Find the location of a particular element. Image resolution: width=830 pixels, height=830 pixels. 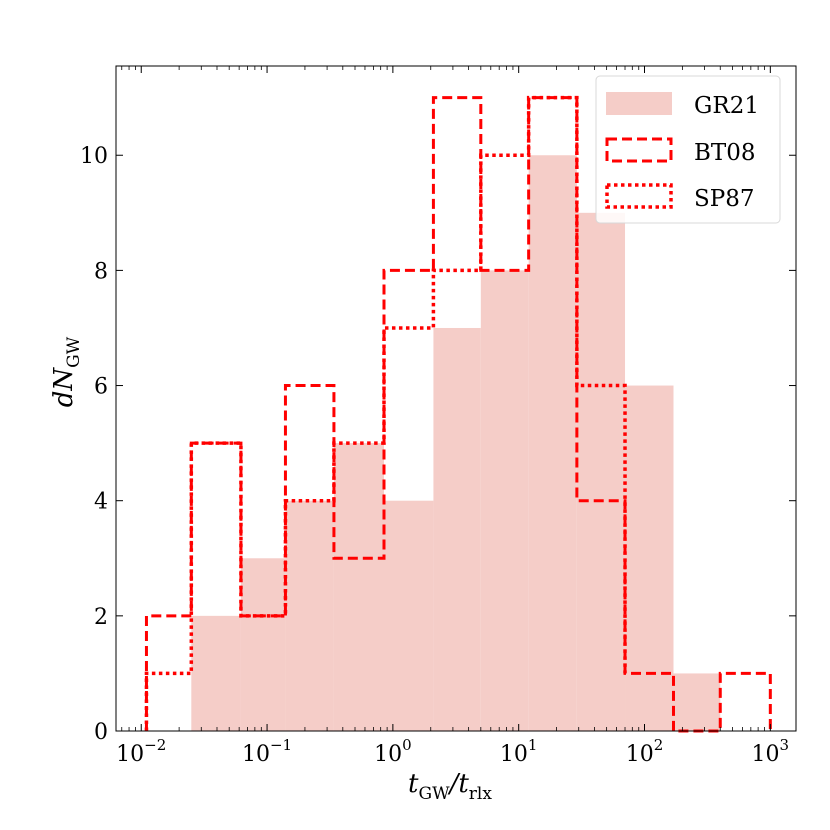

y-tick-label-1: 2 is located at coordinates (101, 617).